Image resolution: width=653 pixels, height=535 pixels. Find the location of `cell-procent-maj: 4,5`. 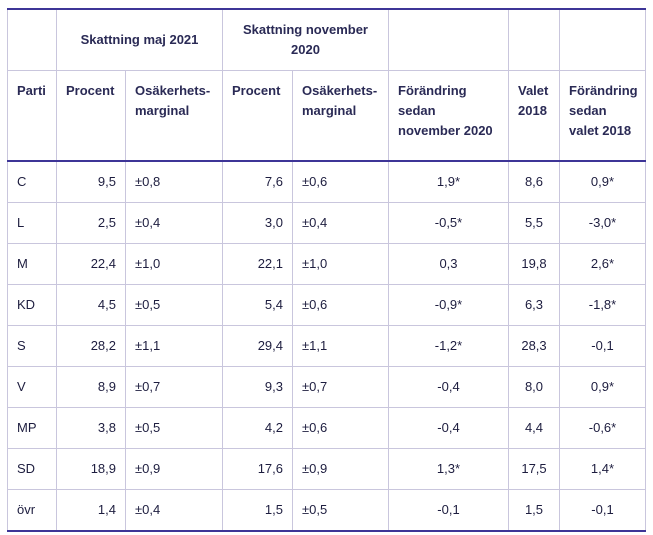

cell-procent-maj: 4,5 is located at coordinates (91, 305).